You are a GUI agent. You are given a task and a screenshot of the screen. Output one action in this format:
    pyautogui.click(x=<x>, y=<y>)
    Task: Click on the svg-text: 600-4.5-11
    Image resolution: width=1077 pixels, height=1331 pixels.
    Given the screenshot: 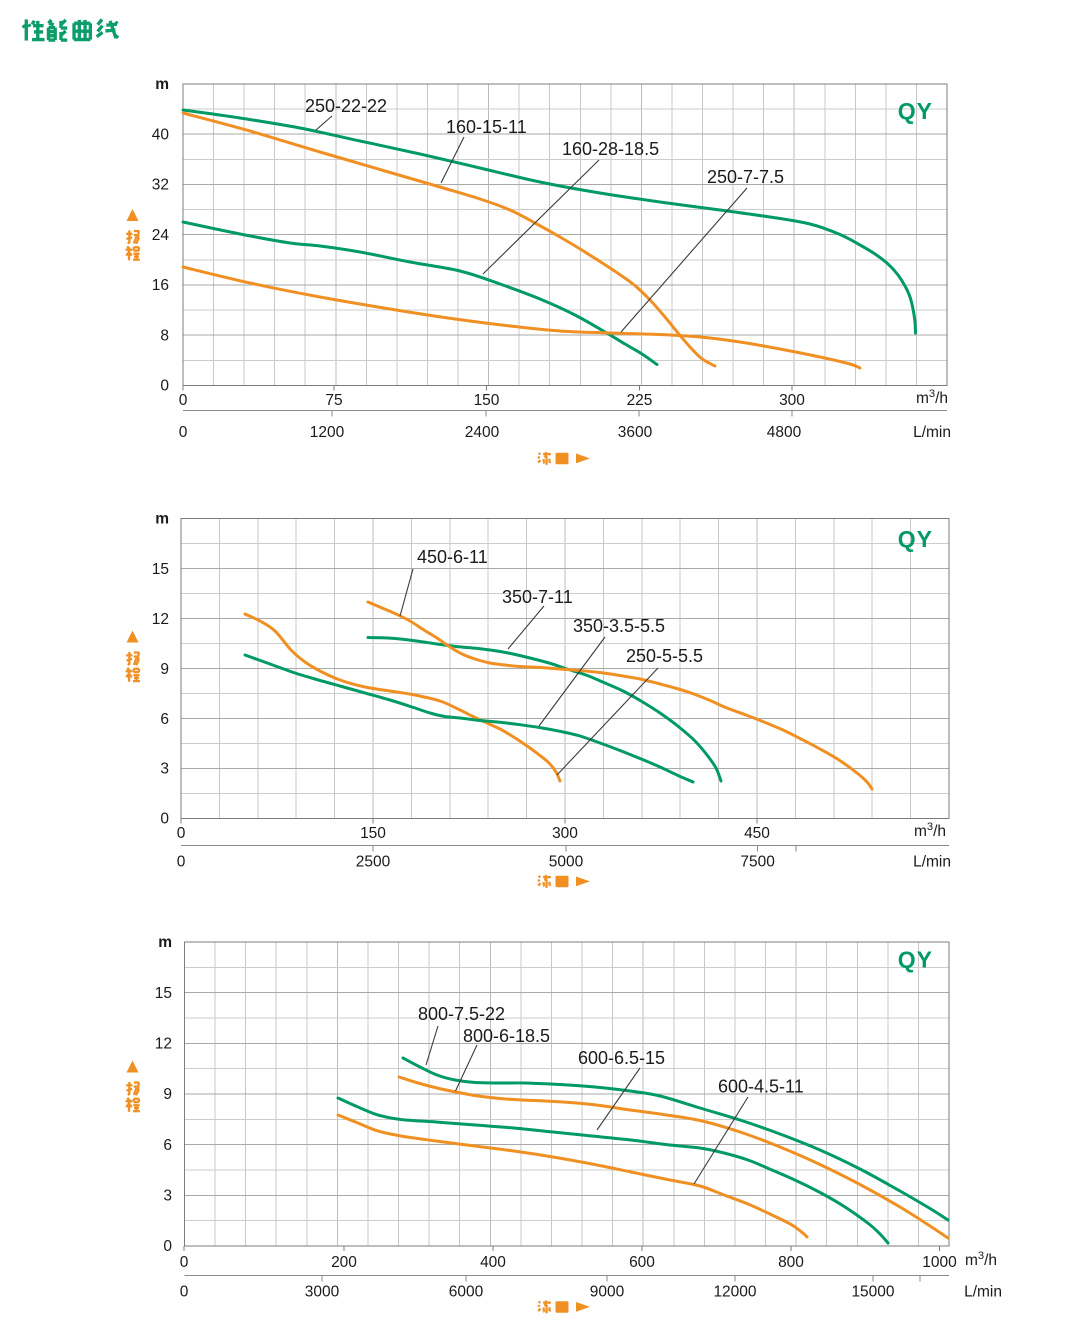 What is the action you would take?
    pyautogui.click(x=761, y=1087)
    